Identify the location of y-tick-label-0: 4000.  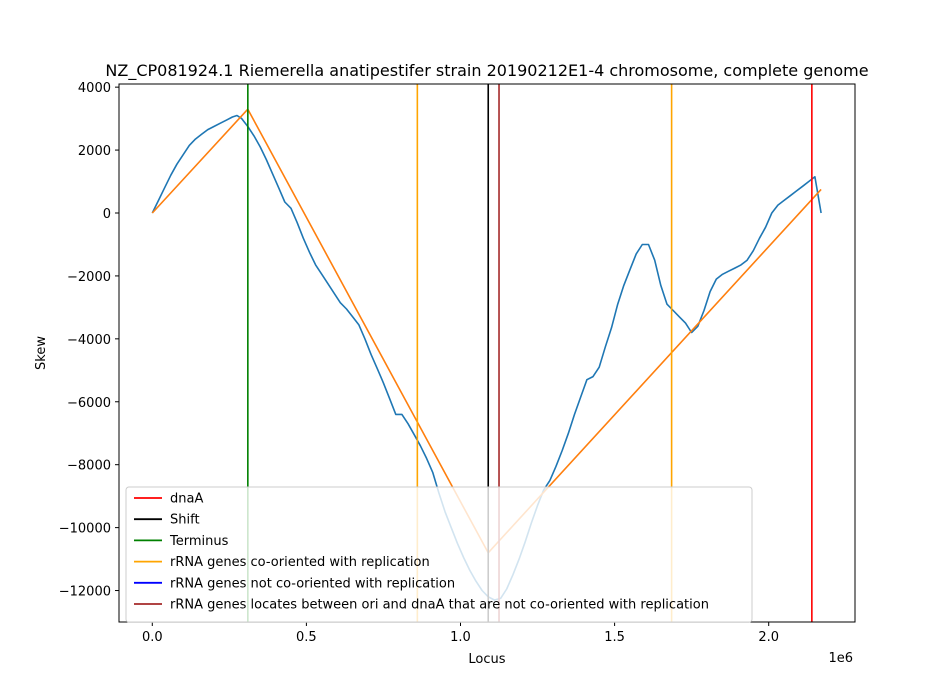
(94, 88).